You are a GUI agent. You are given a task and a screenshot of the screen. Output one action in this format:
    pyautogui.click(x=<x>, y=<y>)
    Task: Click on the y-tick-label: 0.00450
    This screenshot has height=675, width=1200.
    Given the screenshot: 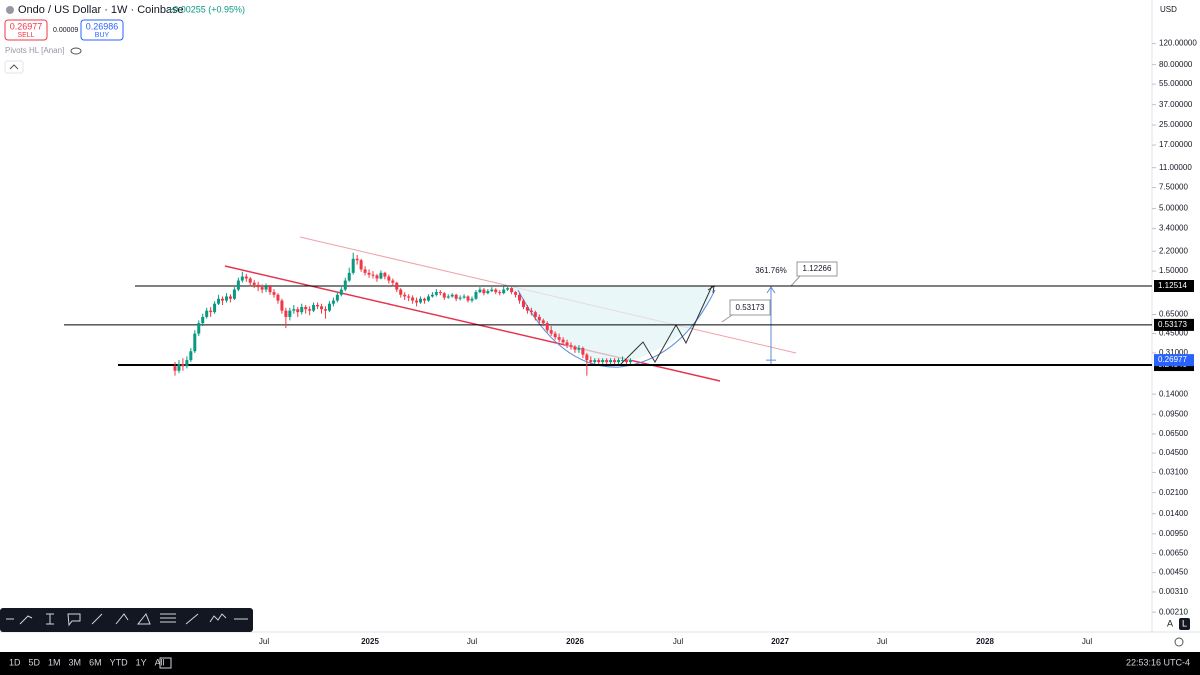 What is the action you would take?
    pyautogui.click(x=1173, y=572)
    